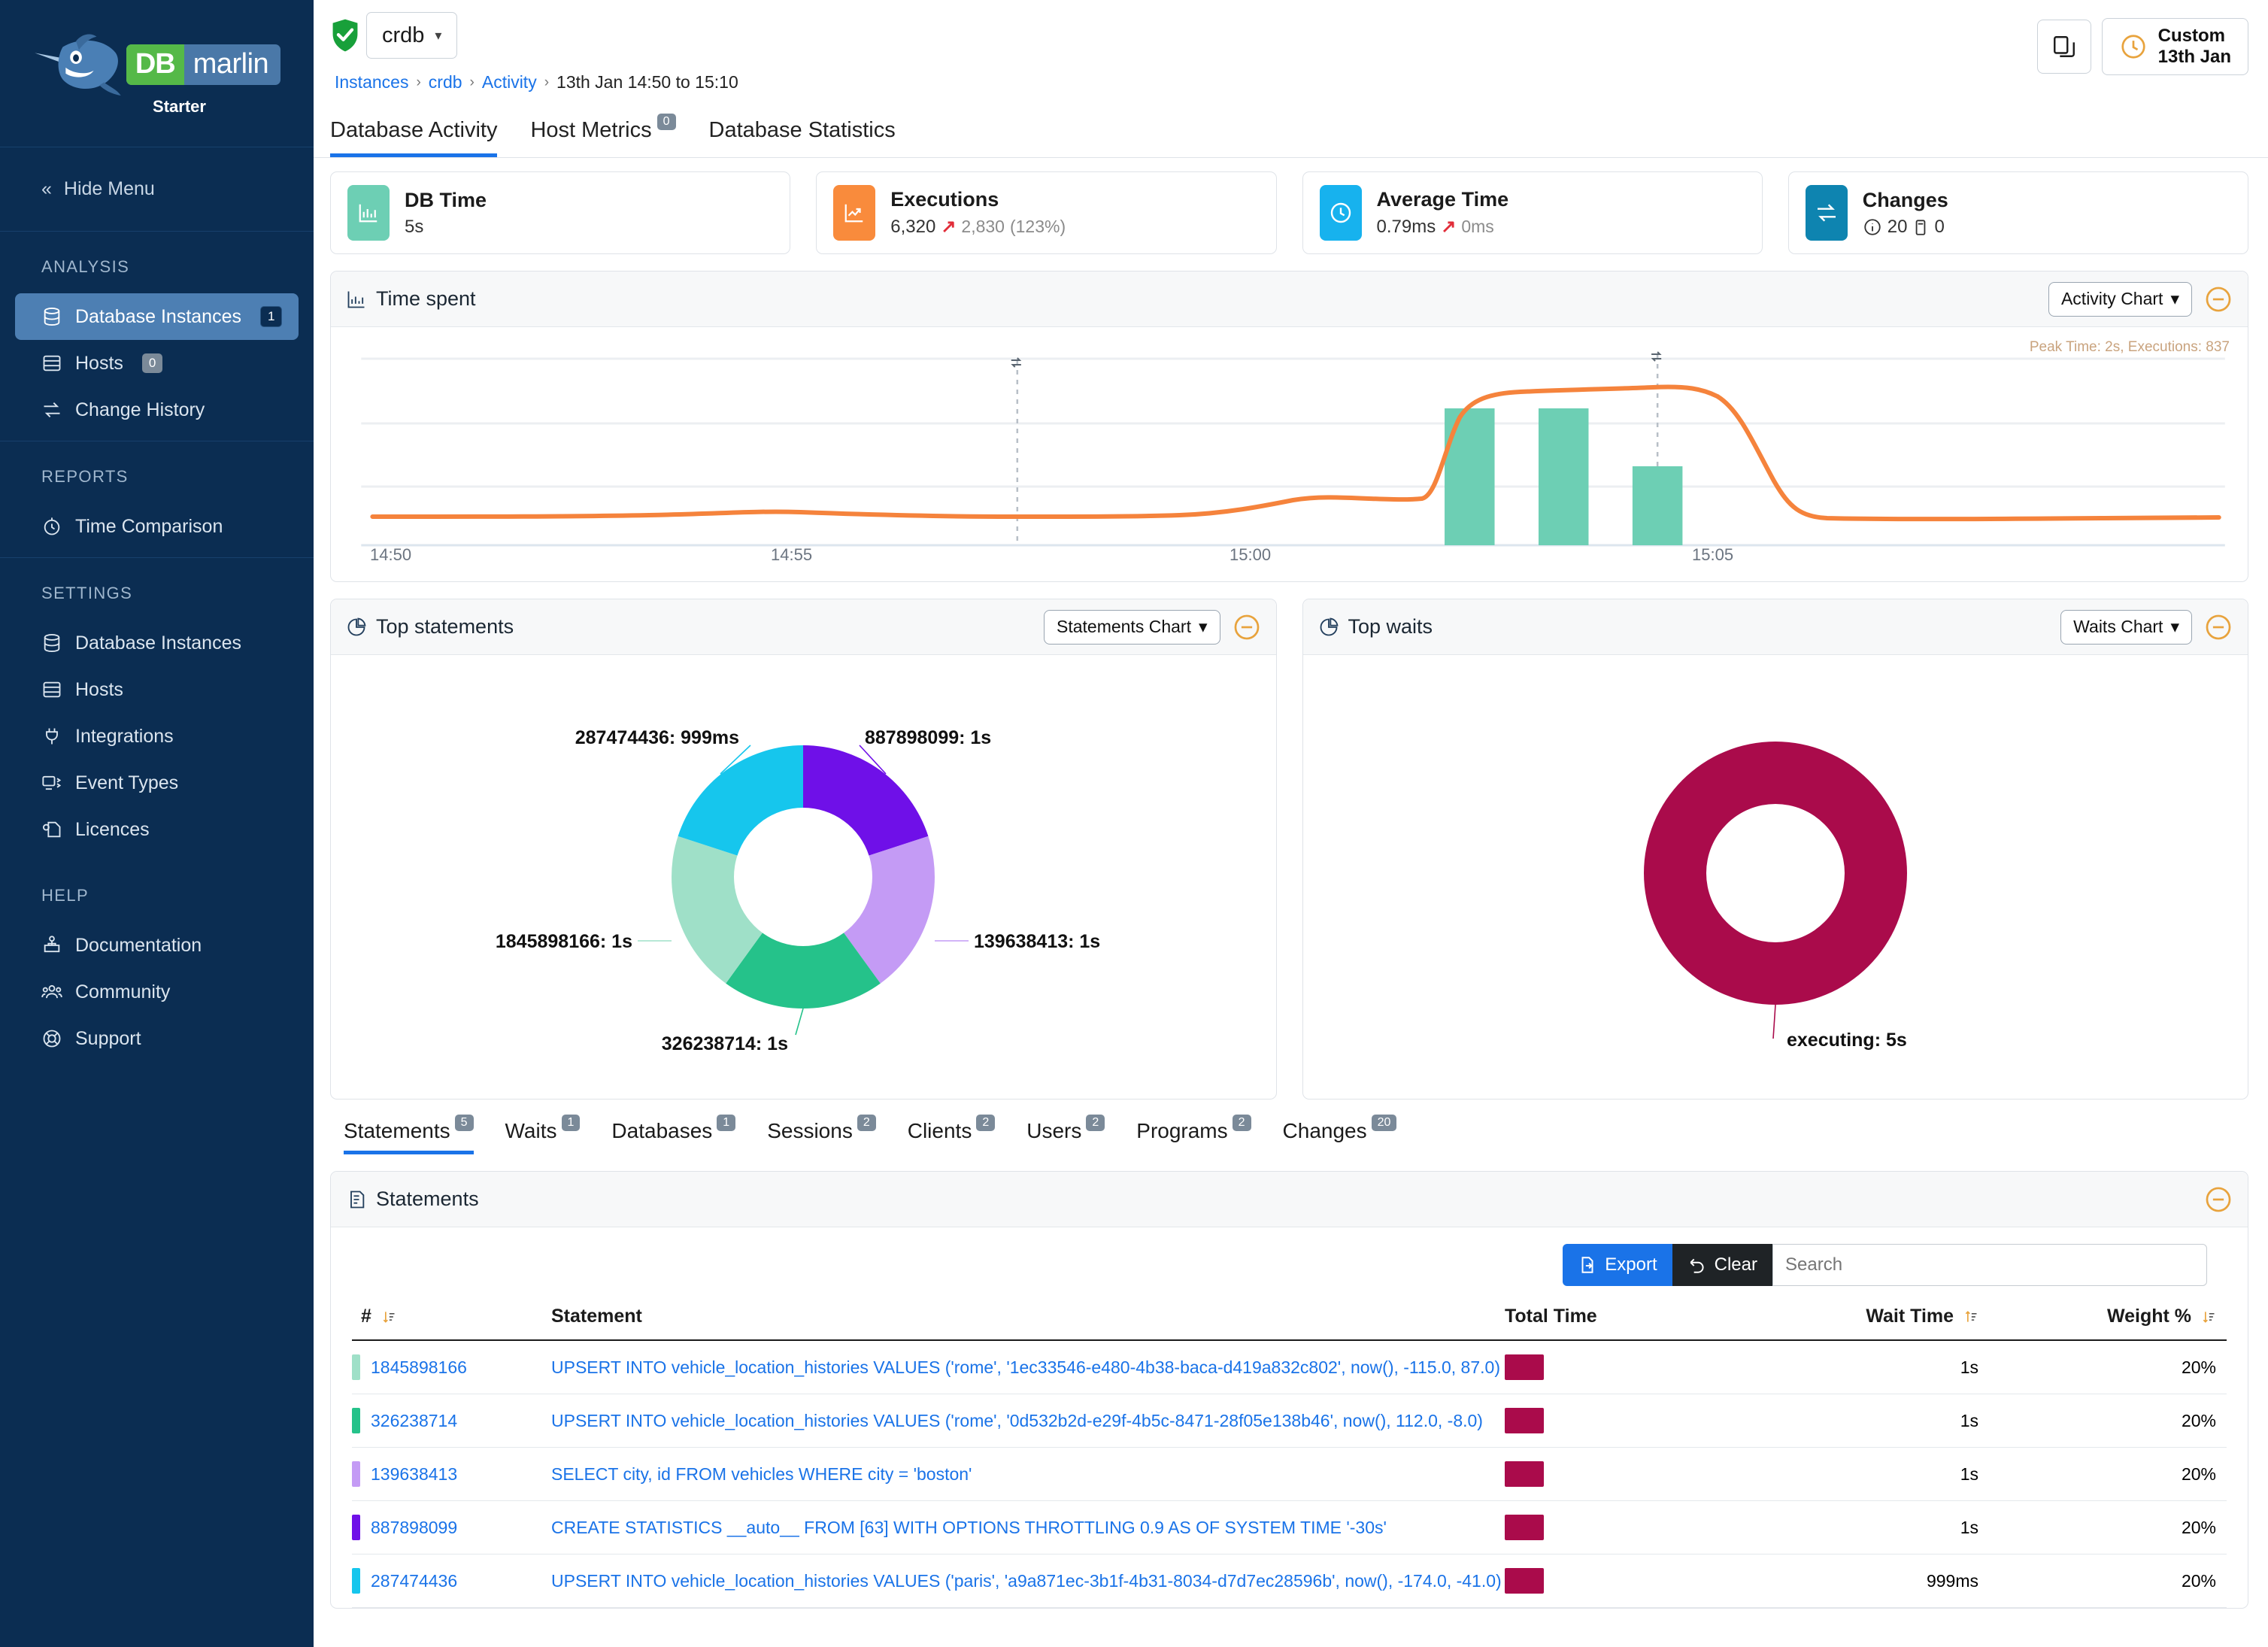  What do you see at coordinates (1854, 1317) in the screenshot?
I see `col-header-wait-time: Wait Time` at bounding box center [1854, 1317].